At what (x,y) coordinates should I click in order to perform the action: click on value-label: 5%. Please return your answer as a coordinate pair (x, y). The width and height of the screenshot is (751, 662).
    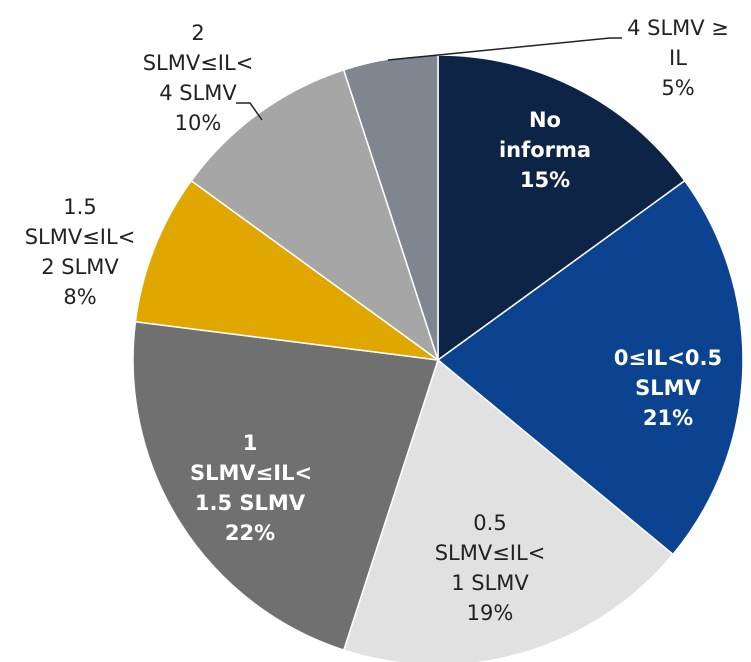
    Looking at the image, I should click on (678, 88).